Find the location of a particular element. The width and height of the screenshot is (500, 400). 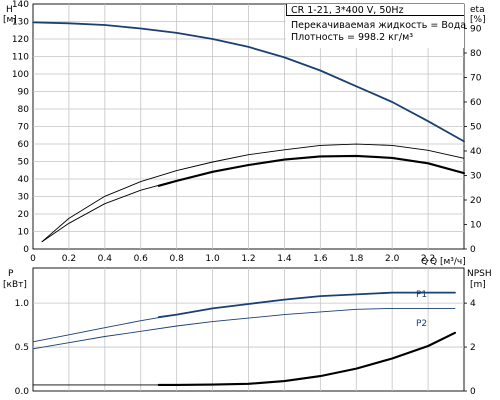

tick-label-eta: 60 is located at coordinates (476, 103).